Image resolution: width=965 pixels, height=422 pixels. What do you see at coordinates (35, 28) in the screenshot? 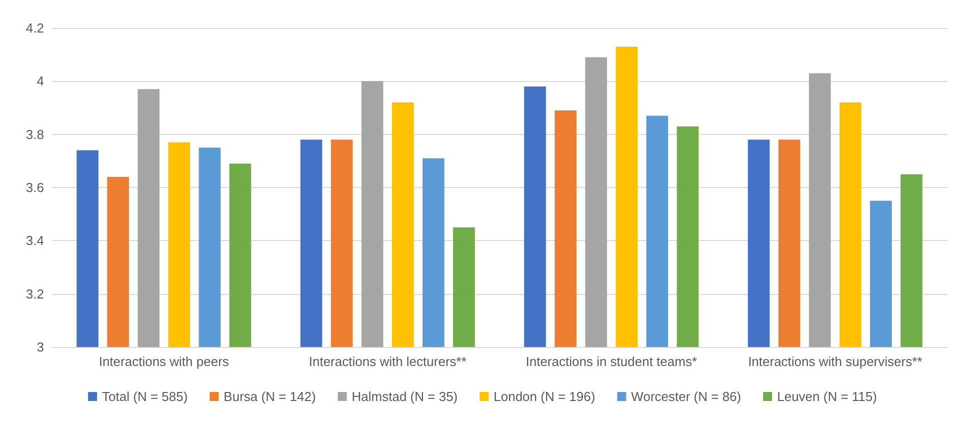
I see `y-tick-label: 4.2` at bounding box center [35, 28].